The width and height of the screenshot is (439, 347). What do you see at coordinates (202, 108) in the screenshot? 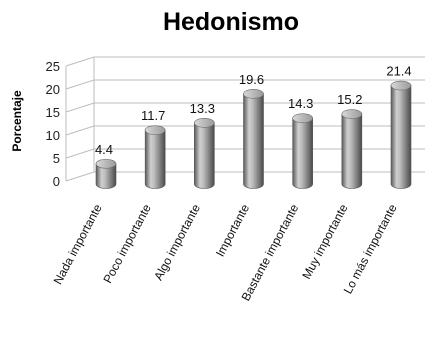
I see `data-label: 13.3` at bounding box center [202, 108].